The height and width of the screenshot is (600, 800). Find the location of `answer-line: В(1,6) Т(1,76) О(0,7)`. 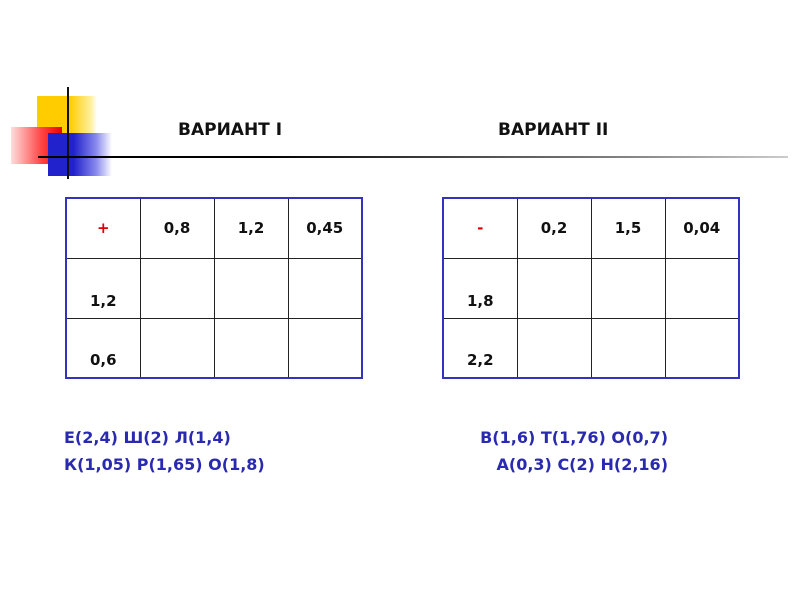

answer-line: В(1,6) Т(1,76) О(0,7) is located at coordinates (574, 437).